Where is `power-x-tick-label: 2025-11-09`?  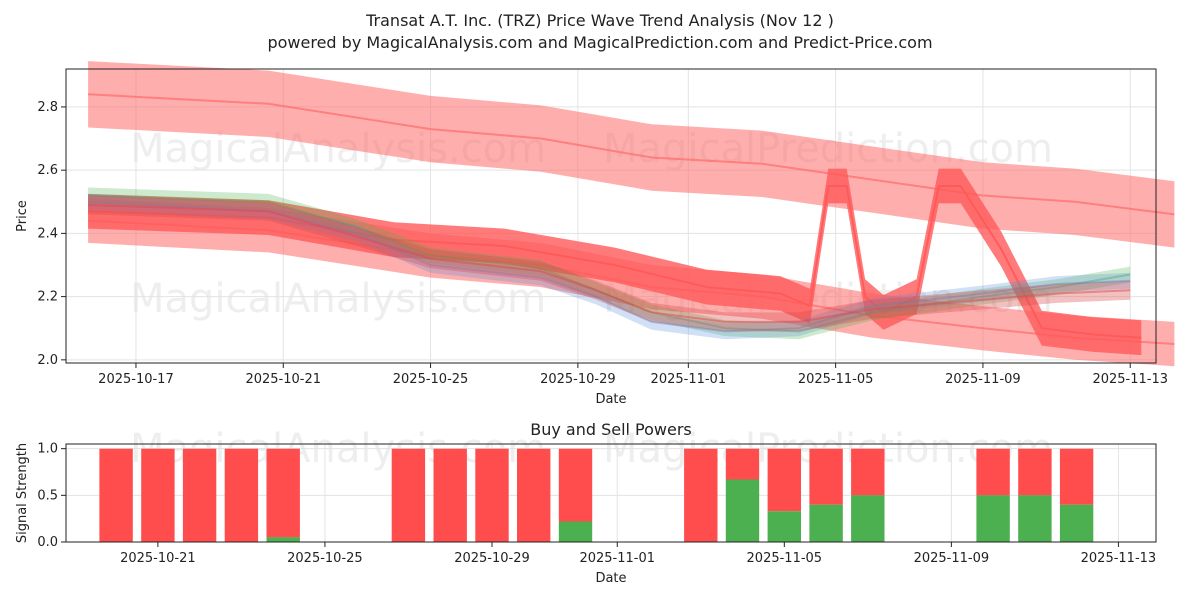
power-x-tick-label: 2025-11-09 is located at coordinates (952, 558).